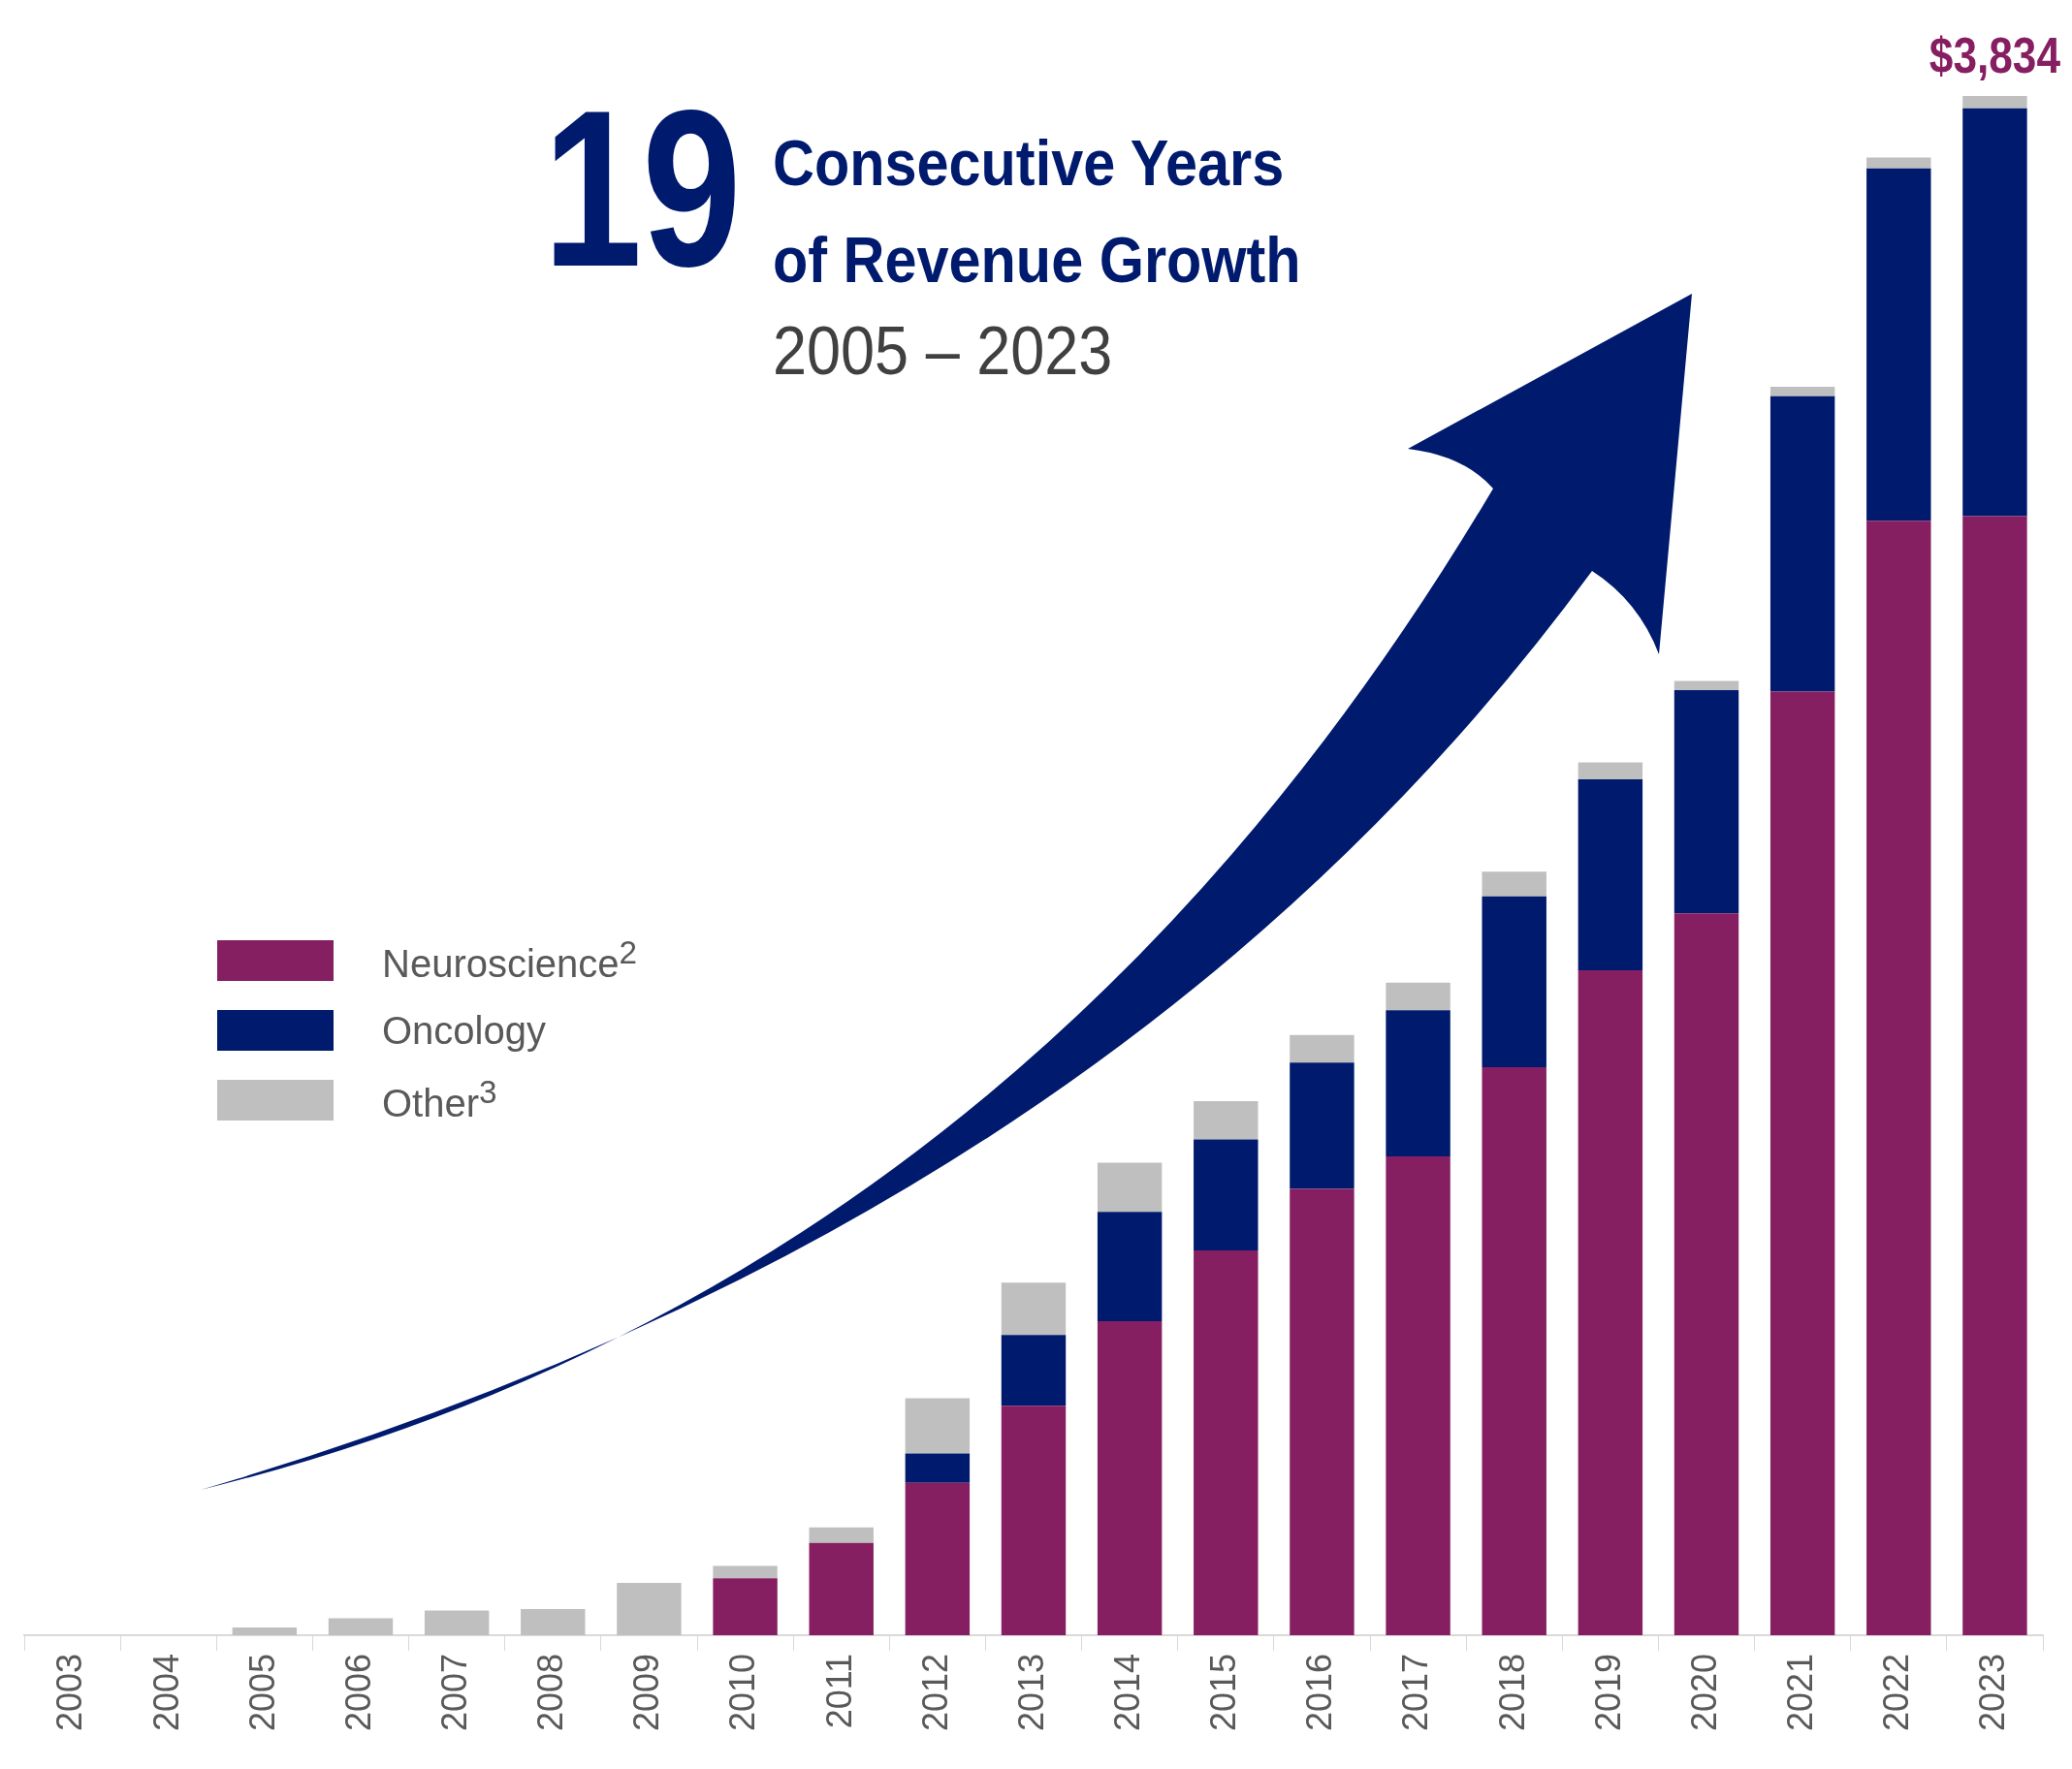 This screenshot has height=1769, width=2072. I want to click on x-tick-label: 2003, so click(69, 1693).